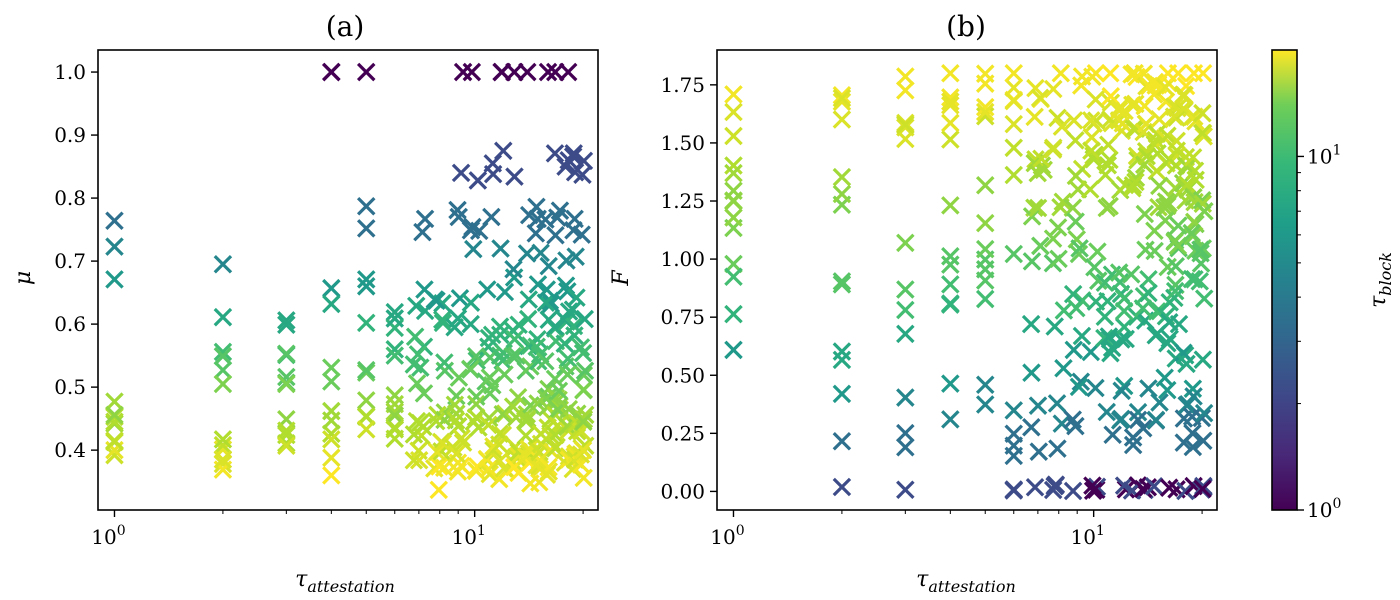 The height and width of the screenshot is (600, 1400). Describe the element at coordinates (1324, 155) in the screenshot. I see `colorbar-tick-label: 101` at that location.